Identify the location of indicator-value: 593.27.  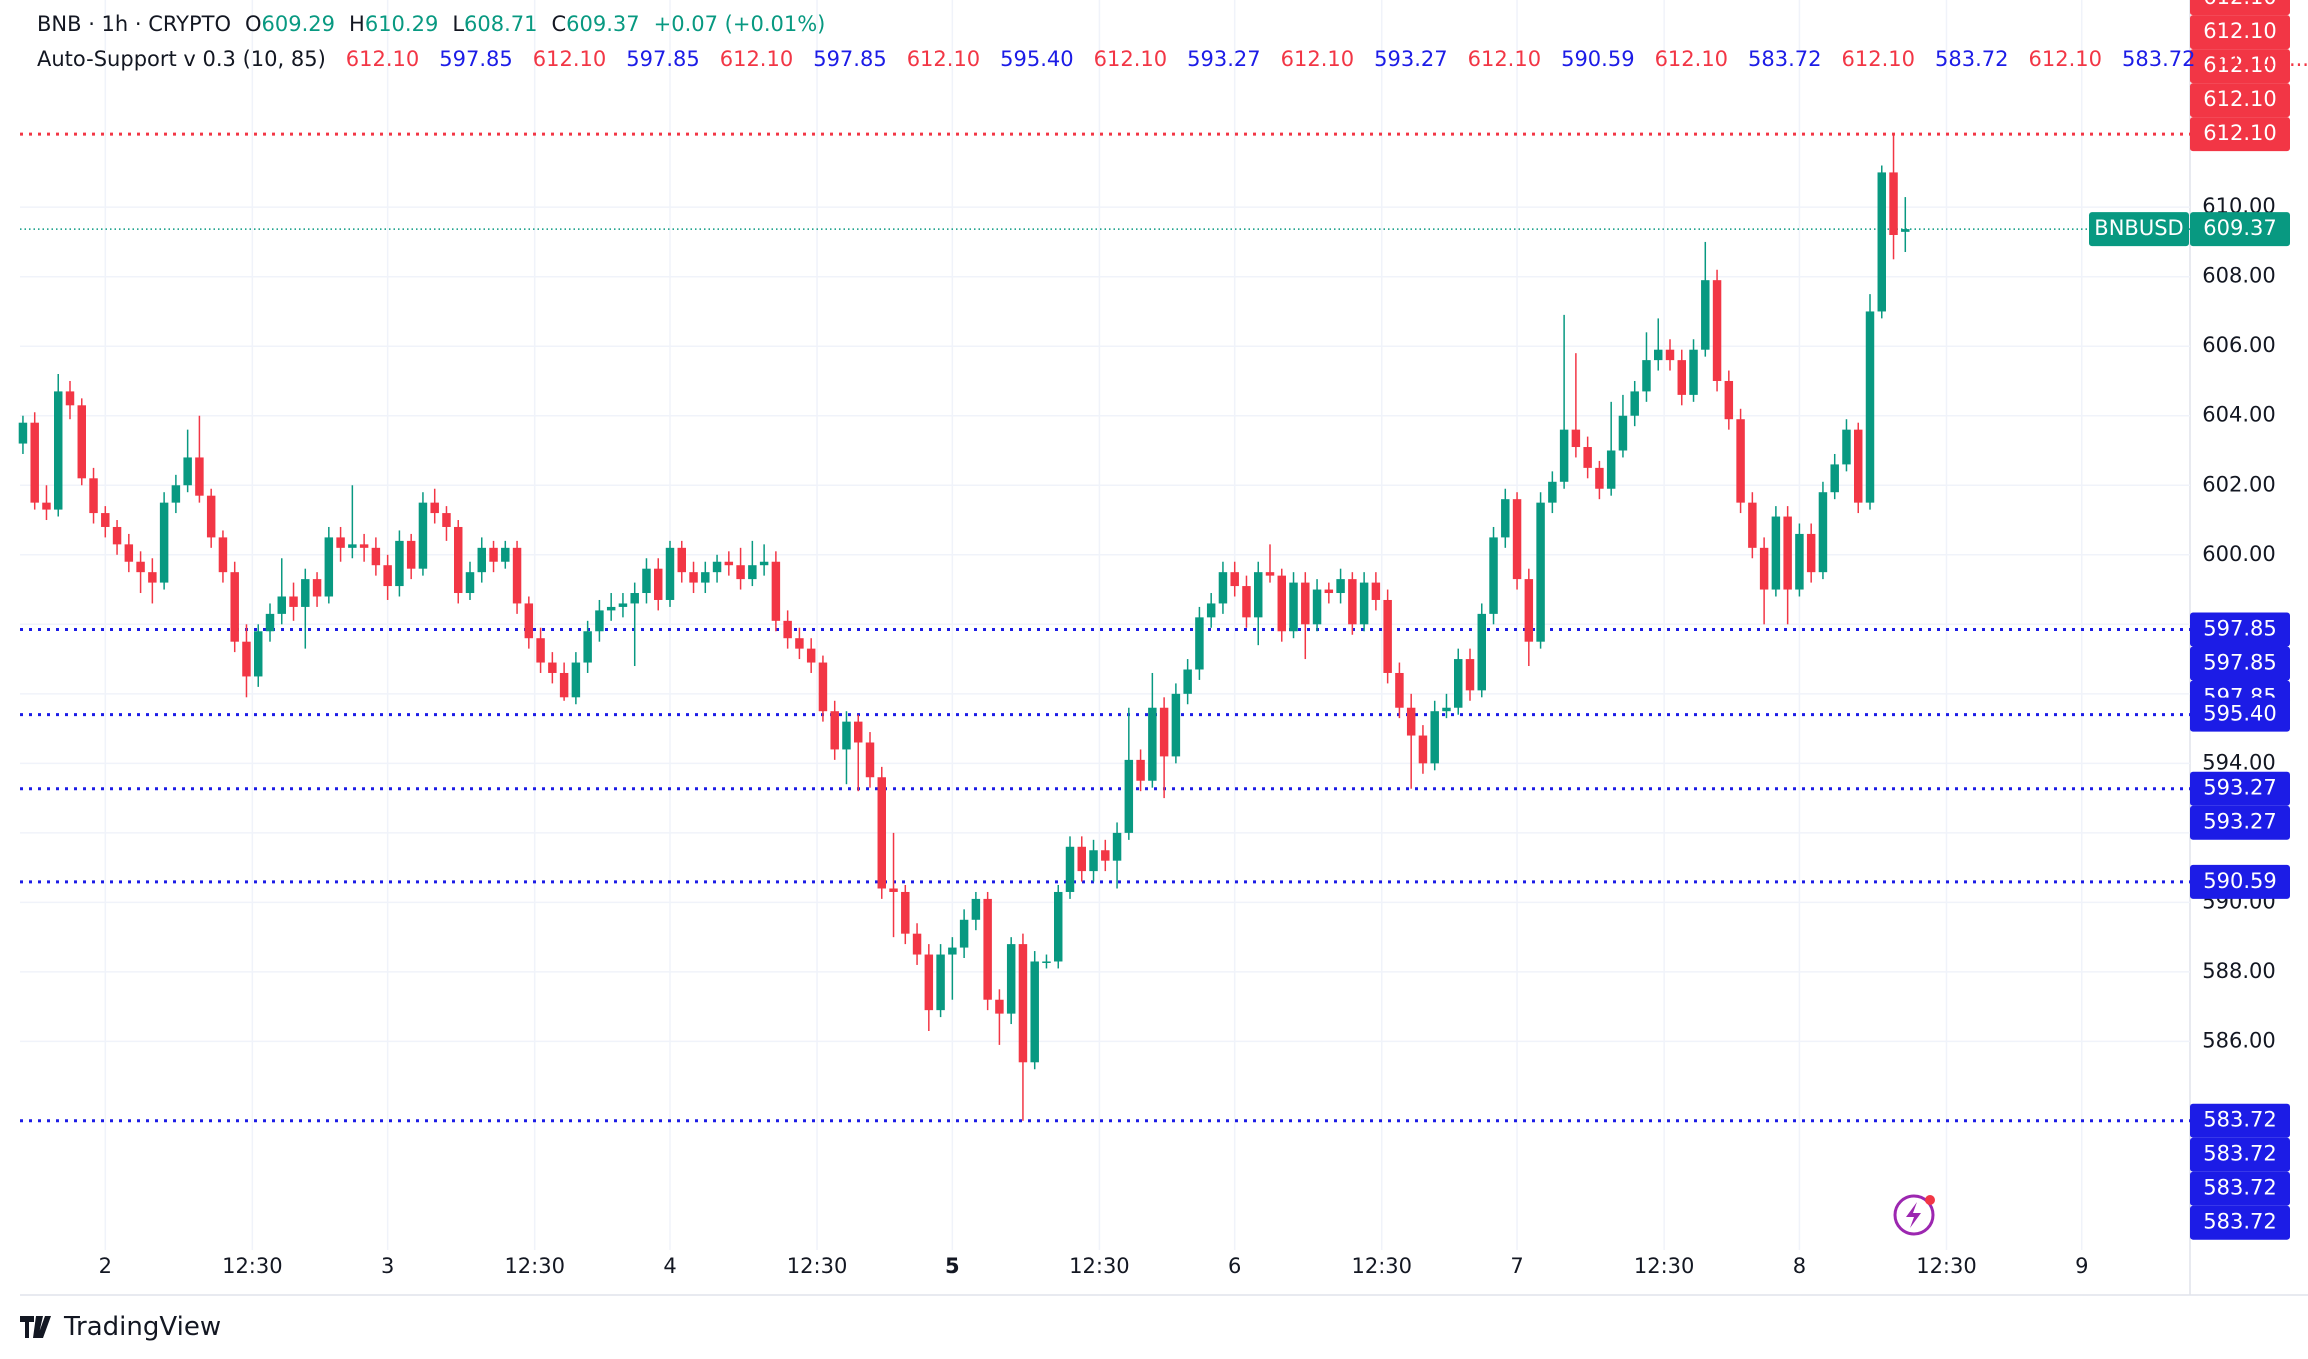
(1224, 59).